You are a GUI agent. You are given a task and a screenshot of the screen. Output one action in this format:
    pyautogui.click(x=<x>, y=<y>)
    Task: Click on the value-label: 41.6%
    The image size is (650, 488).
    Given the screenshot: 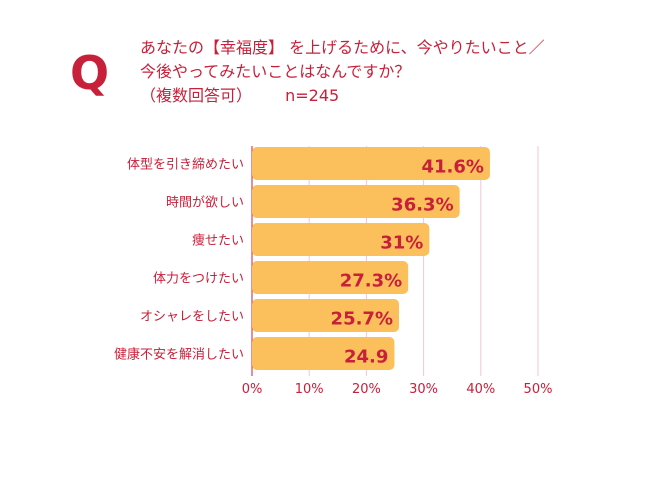 What is the action you would take?
    pyautogui.click(x=452, y=167)
    